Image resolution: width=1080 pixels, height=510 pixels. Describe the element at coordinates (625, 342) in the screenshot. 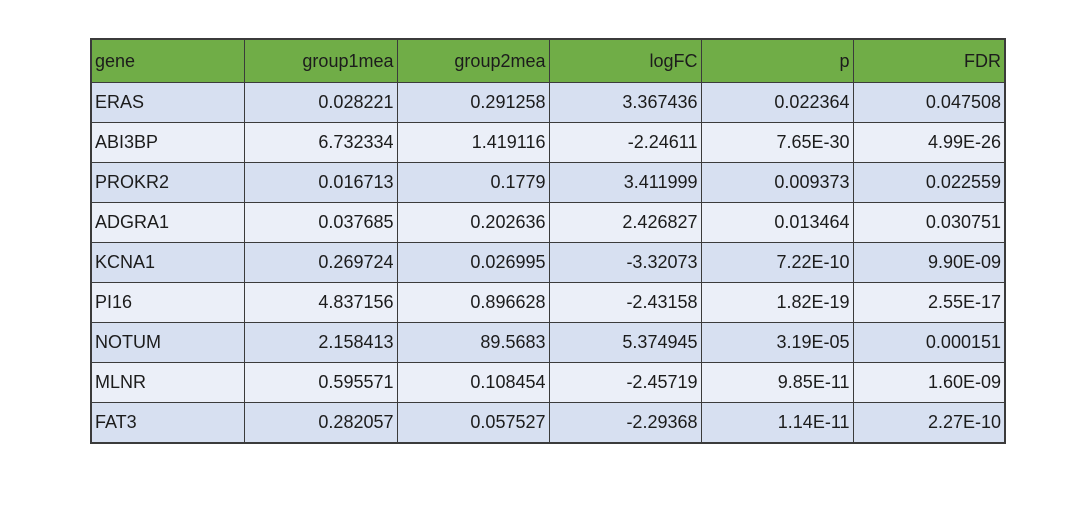

I see `cell-logfc: 5.374945` at that location.